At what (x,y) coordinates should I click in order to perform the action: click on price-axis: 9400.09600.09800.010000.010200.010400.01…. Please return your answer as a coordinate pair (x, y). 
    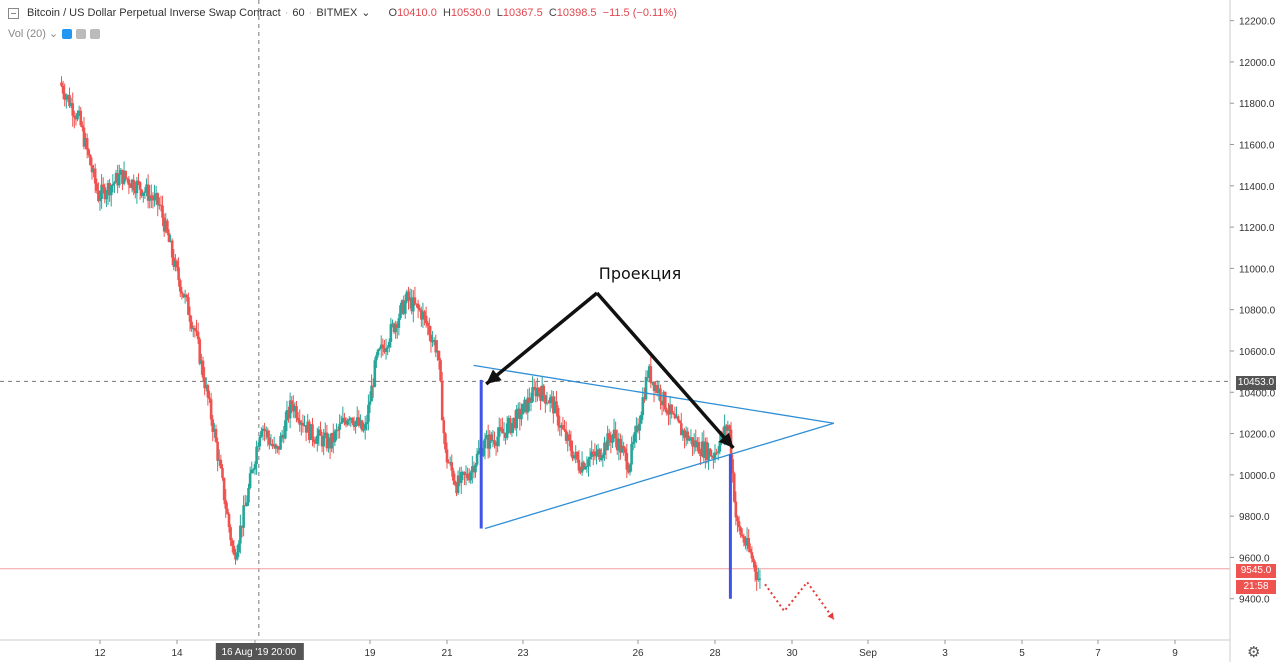
    Looking at the image, I should click on (1252, 331).